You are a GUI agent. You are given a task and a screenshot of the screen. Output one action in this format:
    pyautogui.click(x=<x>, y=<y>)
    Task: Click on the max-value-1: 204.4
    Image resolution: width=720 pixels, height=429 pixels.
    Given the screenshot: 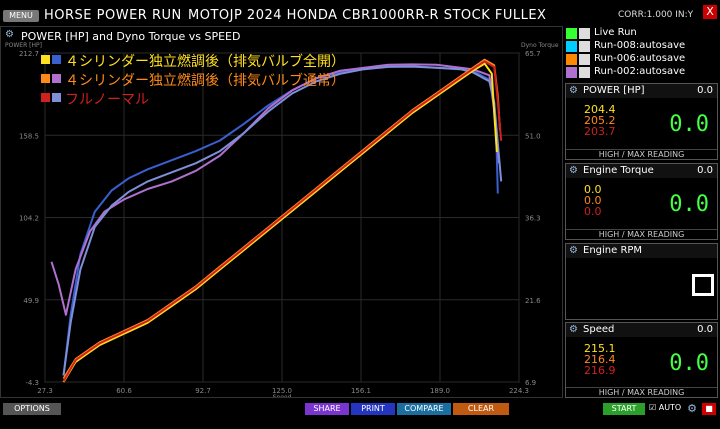 What is the action you would take?
    pyautogui.click(x=600, y=109)
    